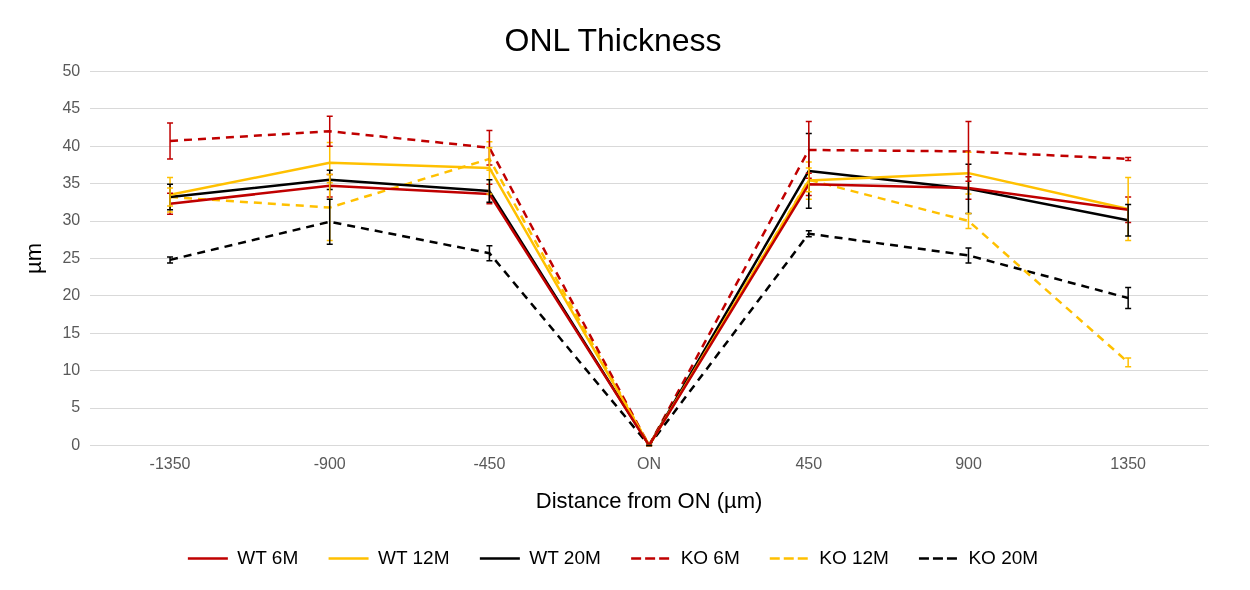  What do you see at coordinates (1003, 557) in the screenshot?
I see `legend-label: KO 20M` at bounding box center [1003, 557].